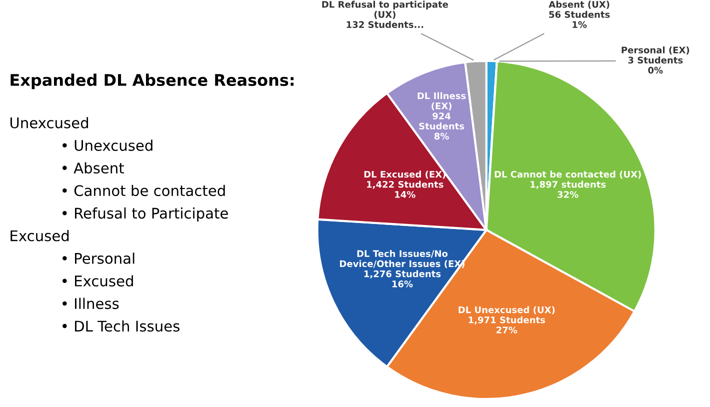  I want to click on slice-label: DL Cannot be contacted (UX), so click(567, 174).